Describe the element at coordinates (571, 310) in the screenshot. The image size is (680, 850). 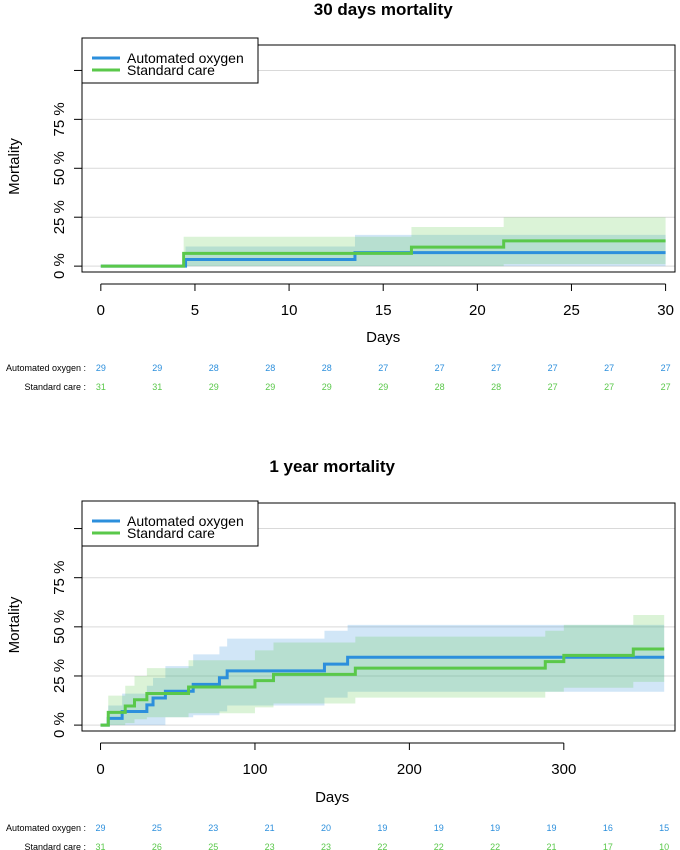
I see `x-tick-label: 25` at that location.